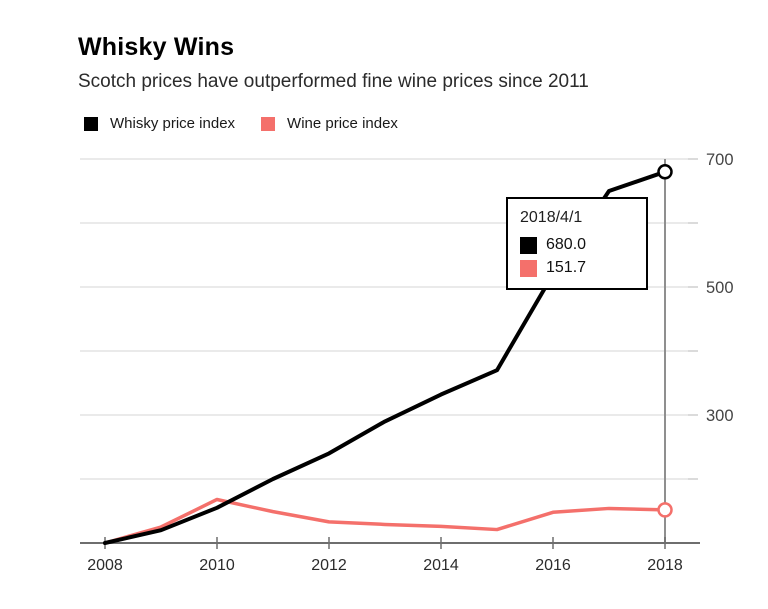 This screenshot has height=609, width=768. What do you see at coordinates (105, 565) in the screenshot?
I see `x-tick-label-2008: 2008` at bounding box center [105, 565].